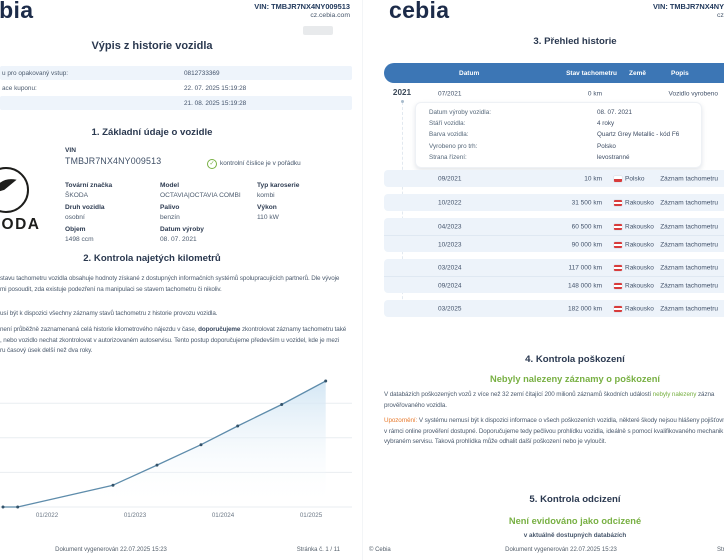 The image size is (724, 560). I want to click on section1-heading: 1. Základní údaje o vozidle, so click(152, 132).